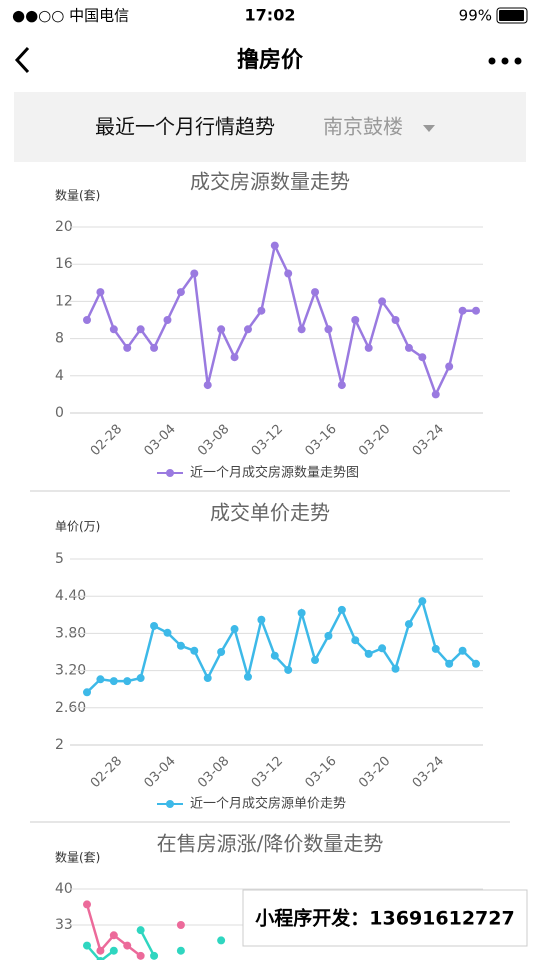 The image size is (540, 960). I want to click on nav-title: 撸房价, so click(270, 60).